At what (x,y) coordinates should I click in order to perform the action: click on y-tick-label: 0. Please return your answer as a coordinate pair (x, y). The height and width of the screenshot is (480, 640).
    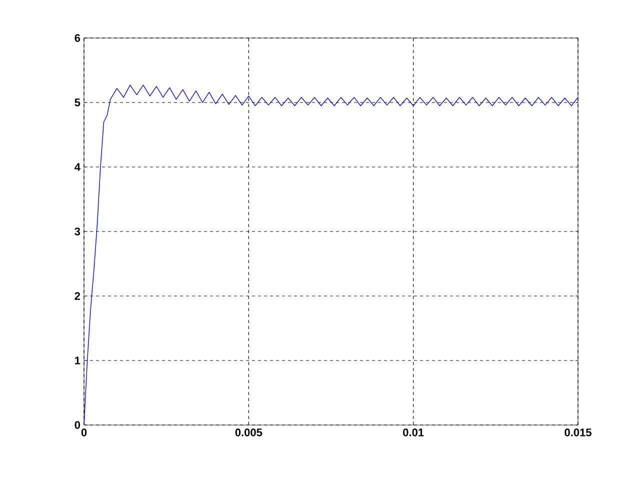
    Looking at the image, I should click on (77, 425).